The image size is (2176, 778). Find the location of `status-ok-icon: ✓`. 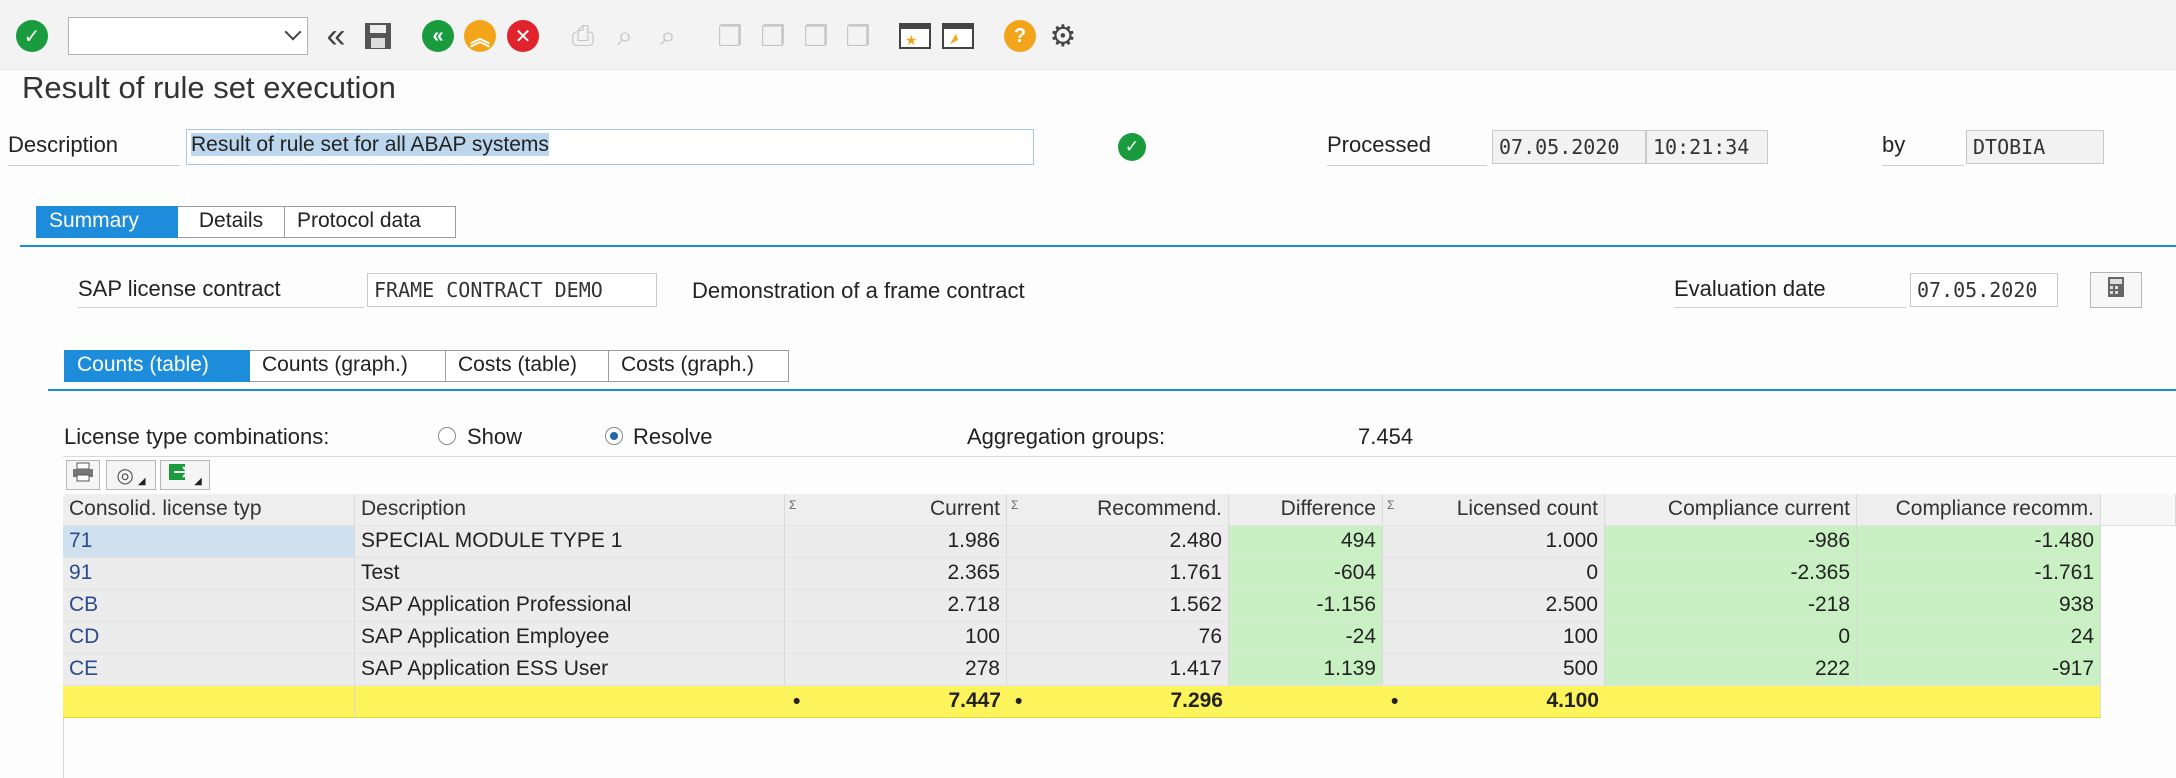

status-ok-icon: ✓ is located at coordinates (1132, 147).